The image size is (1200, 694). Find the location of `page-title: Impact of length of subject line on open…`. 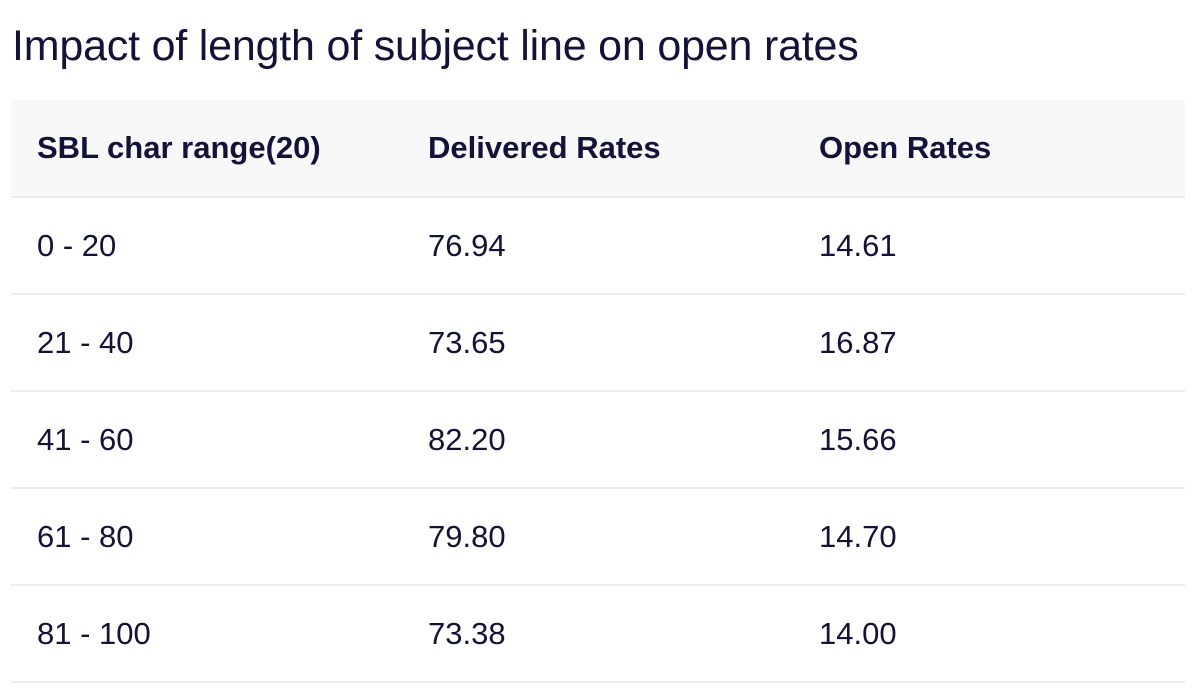

page-title: Impact of length of subject line on open… is located at coordinates (435, 46).